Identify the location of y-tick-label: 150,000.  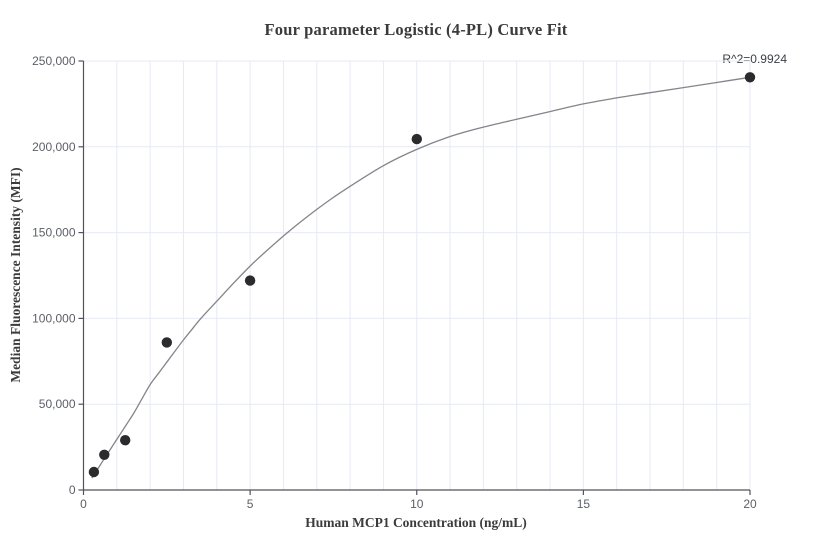
(54, 233).